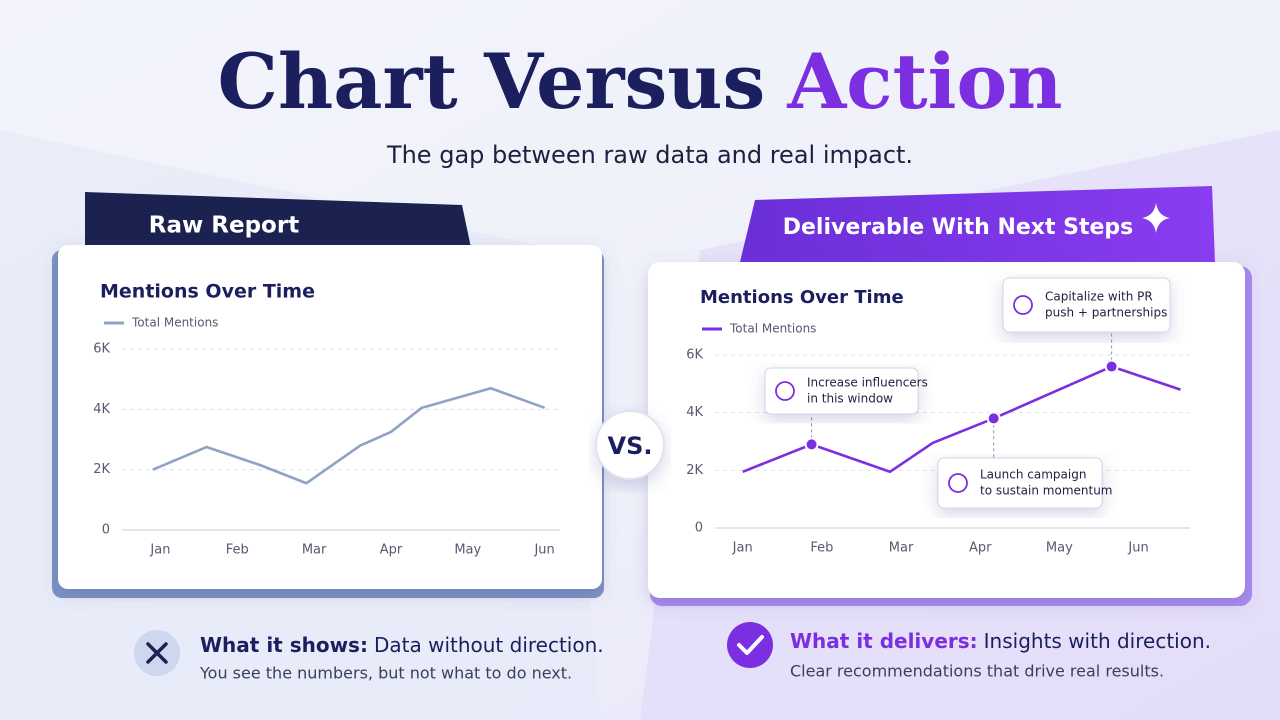 This screenshot has width=1280, height=720. I want to click on page-title: Chart Versus Action, so click(640, 81).